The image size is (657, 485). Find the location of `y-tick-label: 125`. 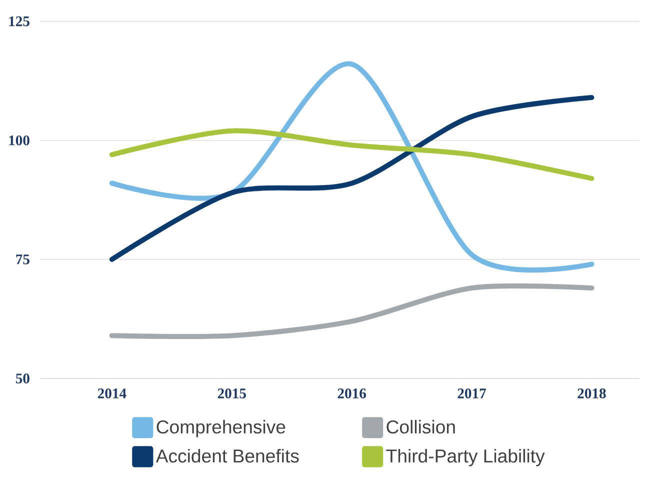

y-tick-label: 125 is located at coordinates (19, 21).